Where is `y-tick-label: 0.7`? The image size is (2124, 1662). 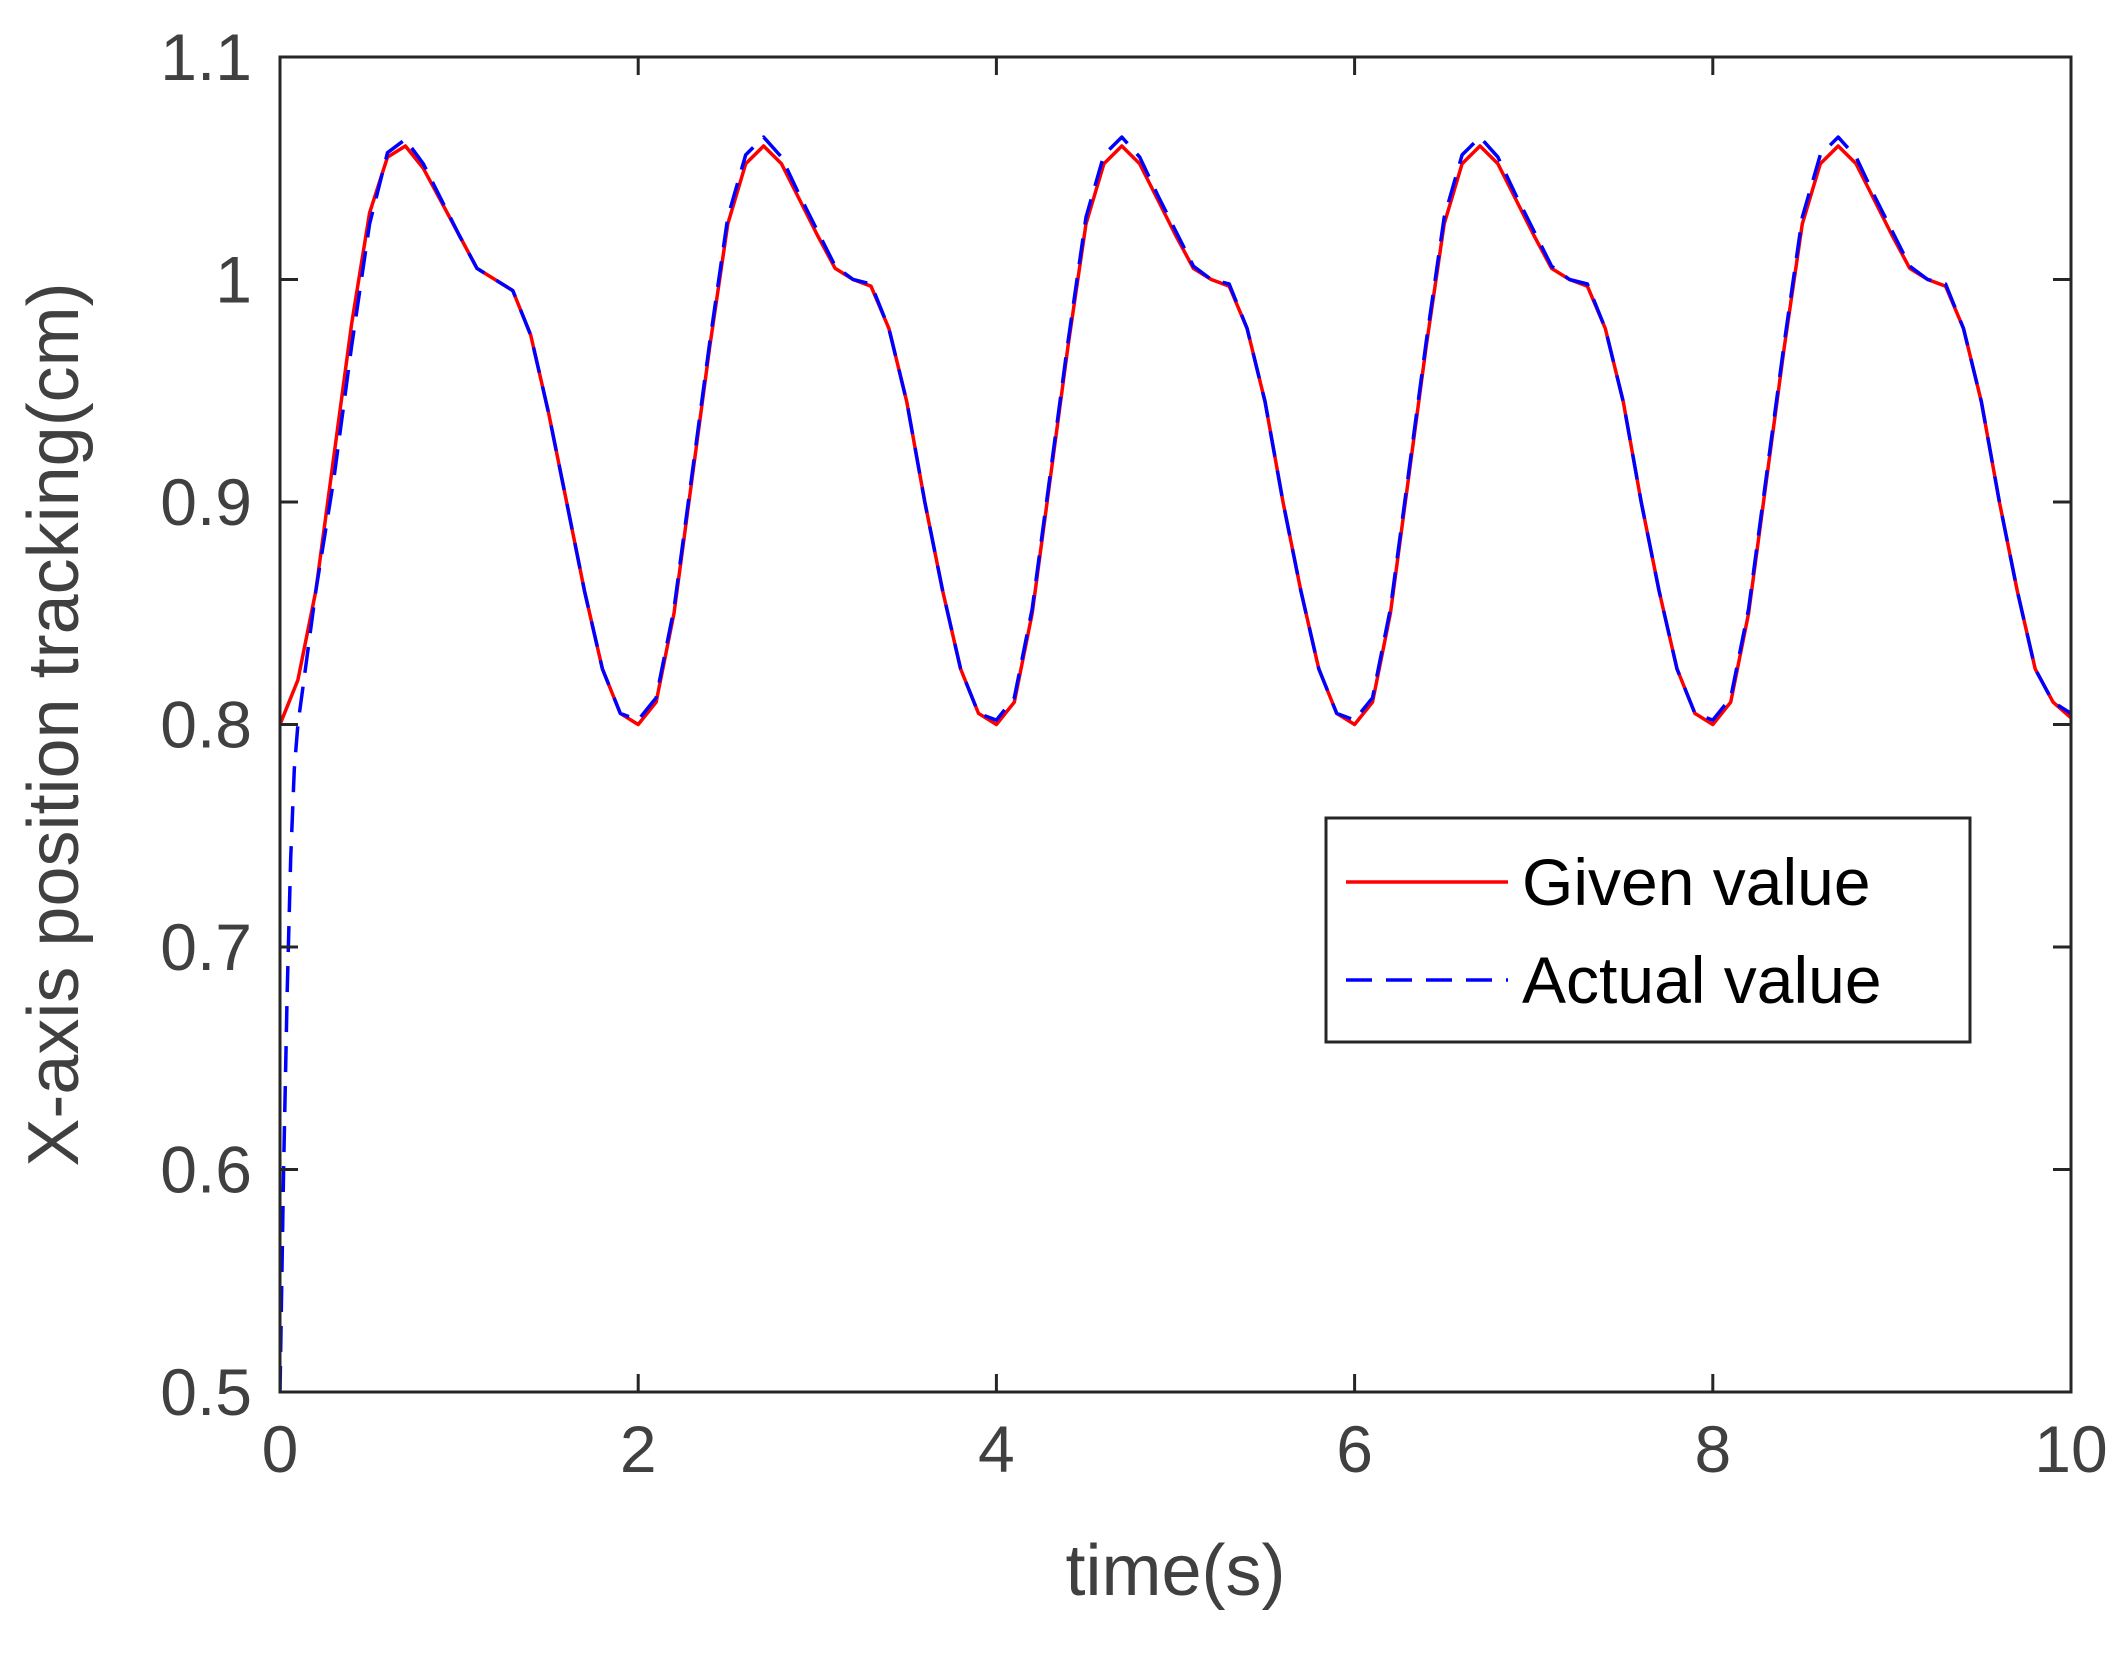
y-tick-label: 0.7 is located at coordinates (206, 947).